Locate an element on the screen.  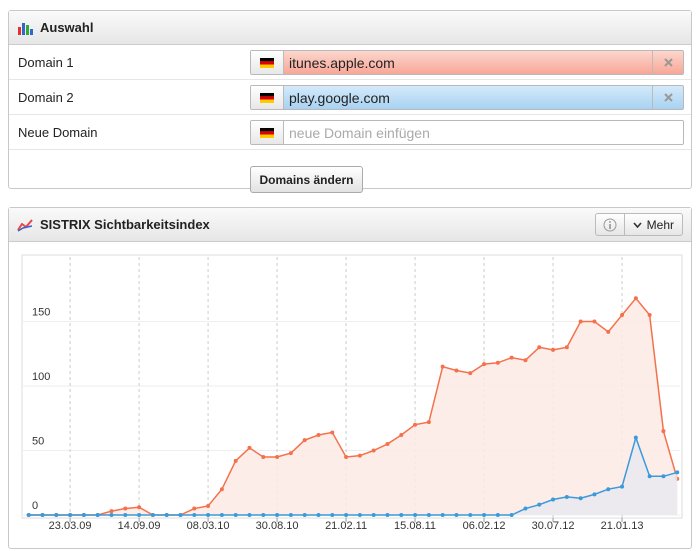
domain-input: neue Domain einfügen is located at coordinates (467, 132).